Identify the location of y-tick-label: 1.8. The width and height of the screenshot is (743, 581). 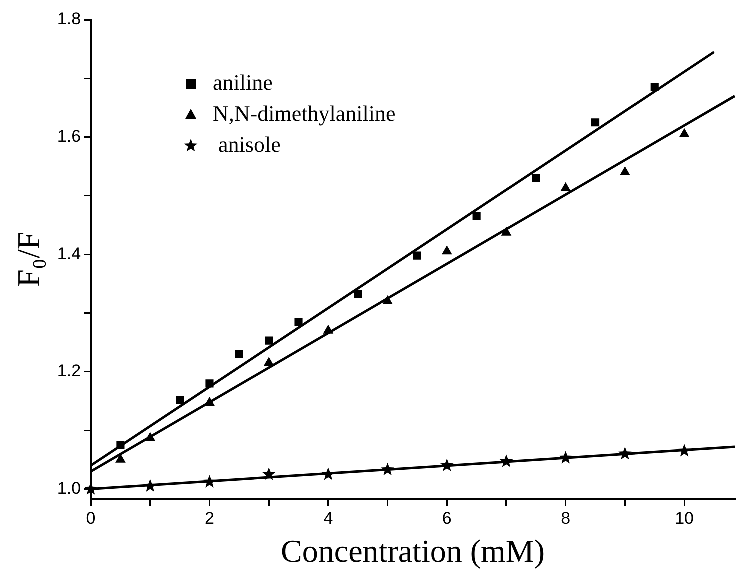
(69, 19).